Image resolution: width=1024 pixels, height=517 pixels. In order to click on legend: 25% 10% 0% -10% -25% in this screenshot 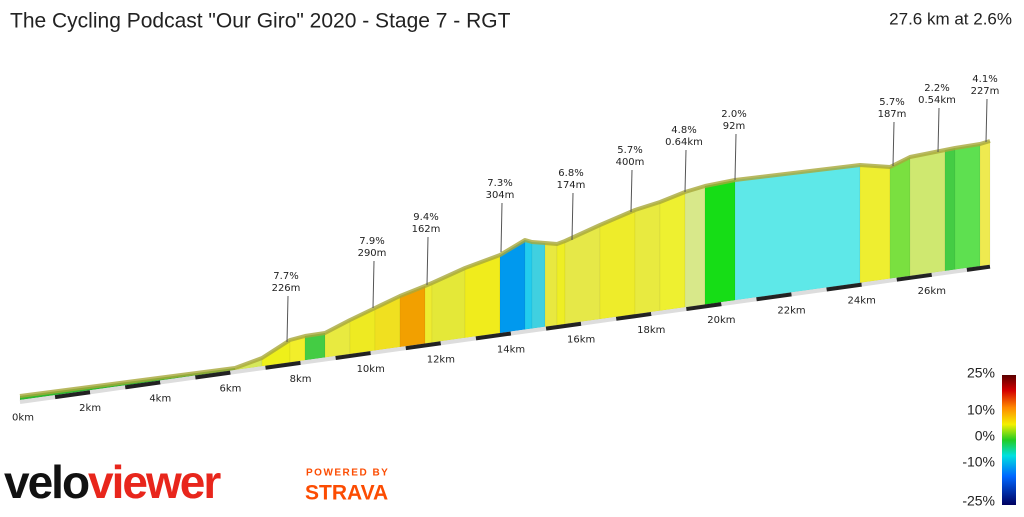, I will do `click(978, 437)`.